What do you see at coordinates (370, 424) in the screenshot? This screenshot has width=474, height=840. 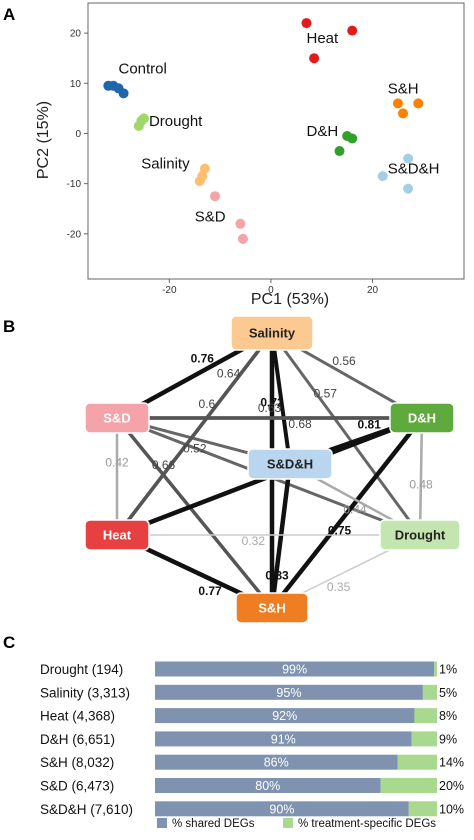 I see `edge-weight-label: 0.81` at bounding box center [370, 424].